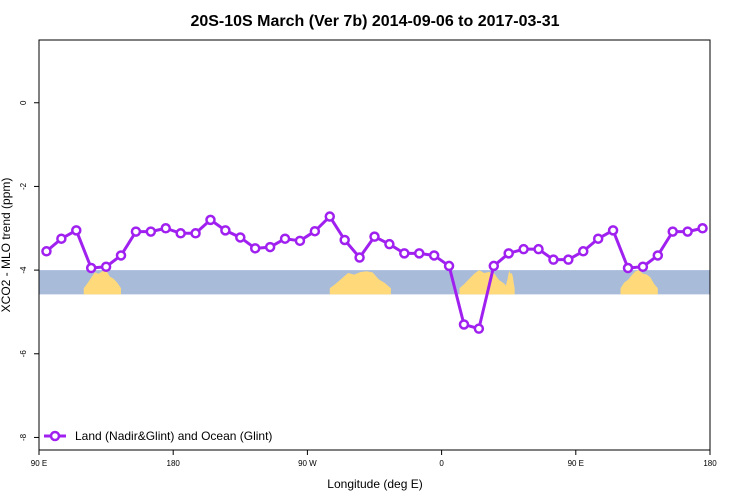 Image resolution: width=750 pixels, height=500 pixels. I want to click on land-region-africa, so click(484, 282).